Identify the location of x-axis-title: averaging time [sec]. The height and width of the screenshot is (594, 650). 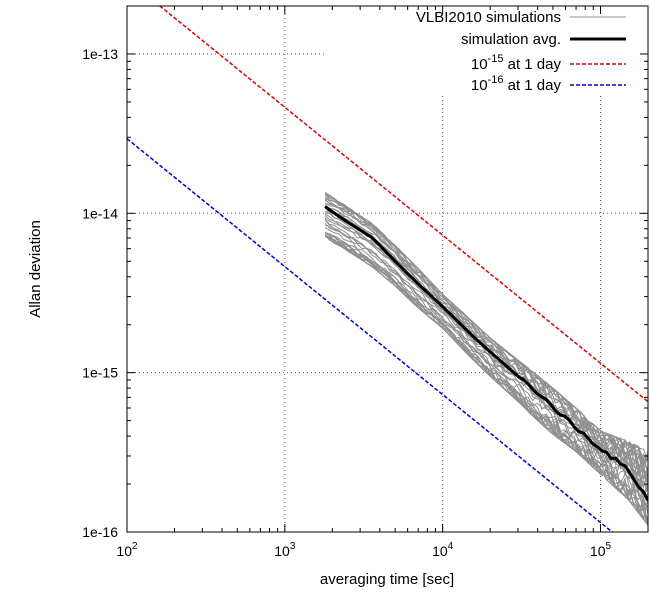
(387, 579).